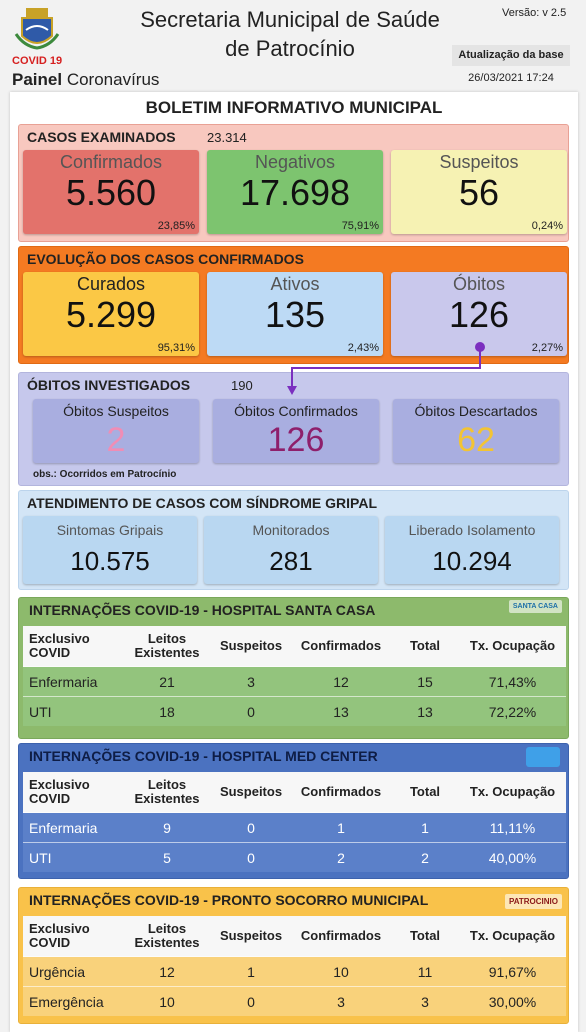 This screenshot has height=1032, width=586. Describe the element at coordinates (113, 79) in the screenshot. I see `panel-rest: Coronavírus` at that location.